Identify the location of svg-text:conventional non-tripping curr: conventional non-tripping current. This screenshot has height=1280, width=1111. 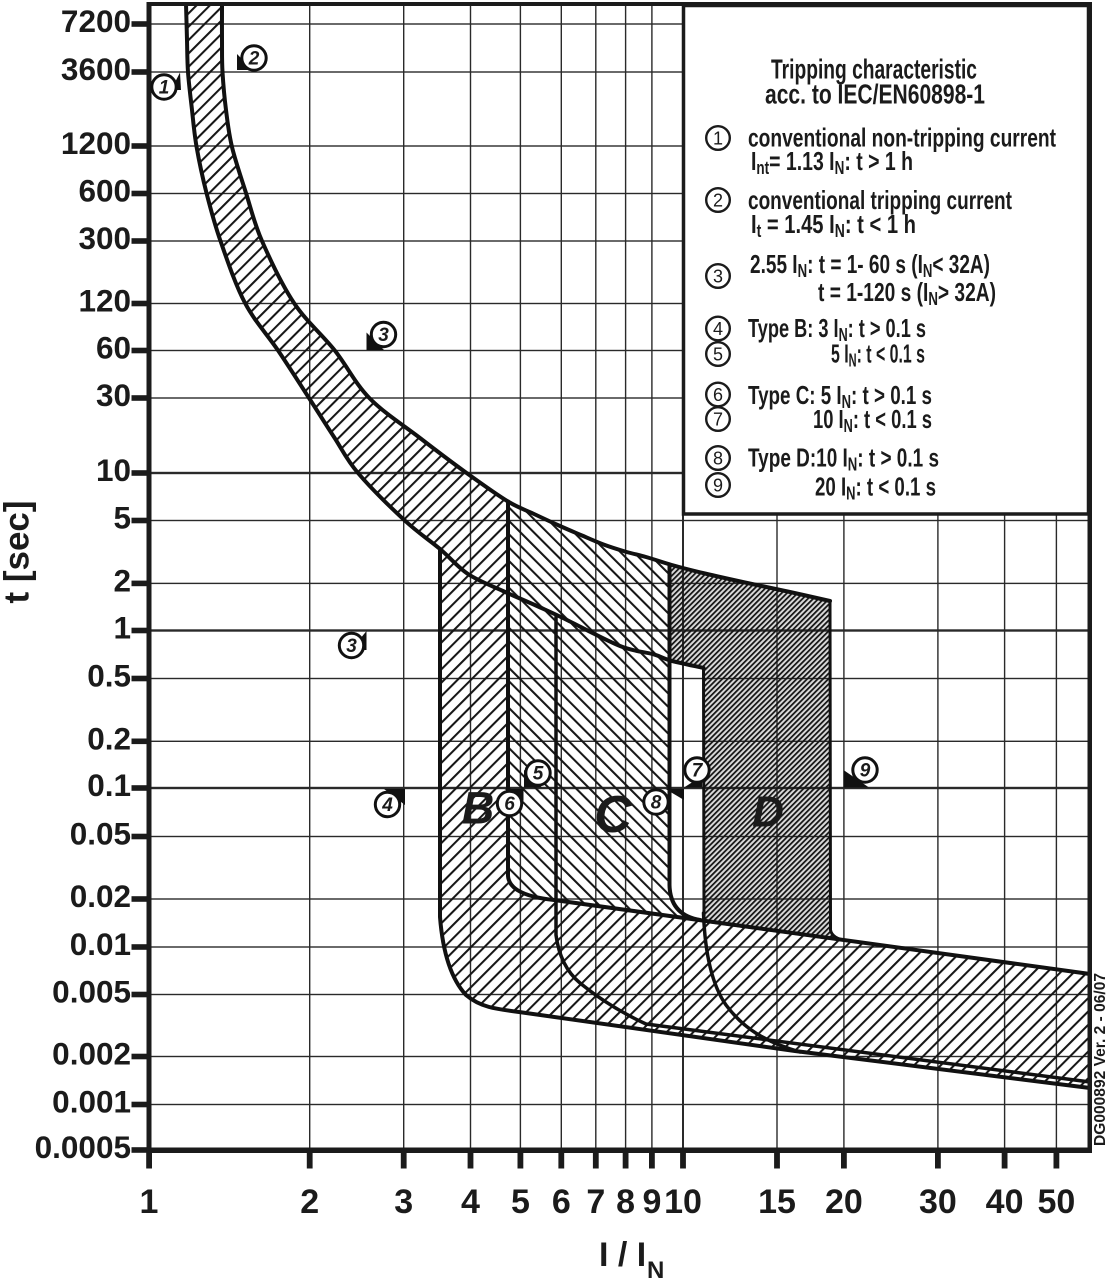
(902, 138).